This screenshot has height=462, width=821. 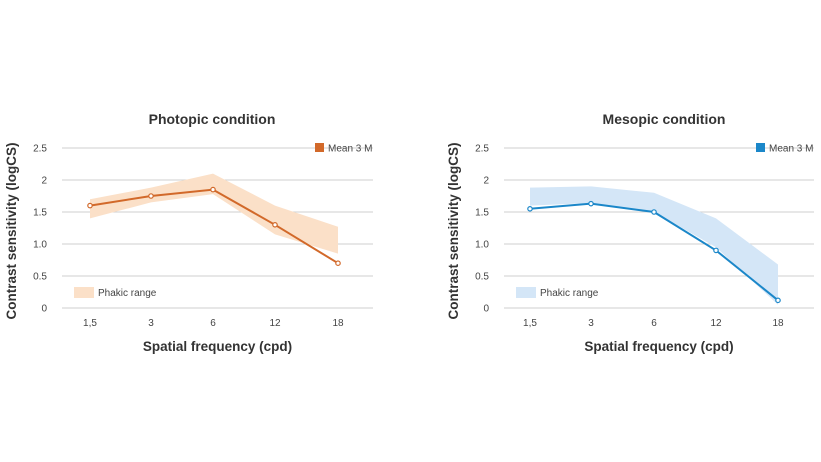 I want to click on chart-title: Photopic condition, so click(x=212, y=119).